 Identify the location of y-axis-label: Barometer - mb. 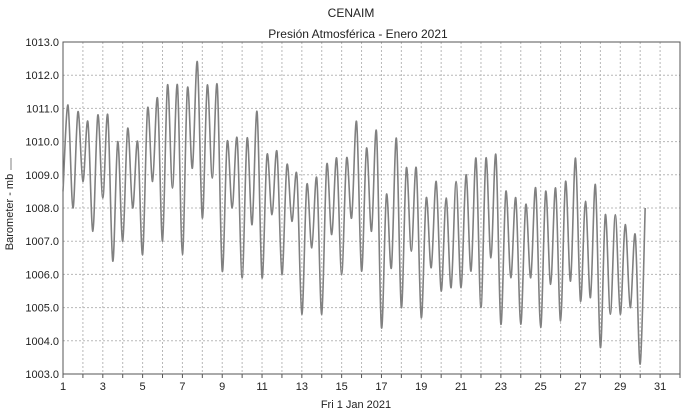
(10, 212).